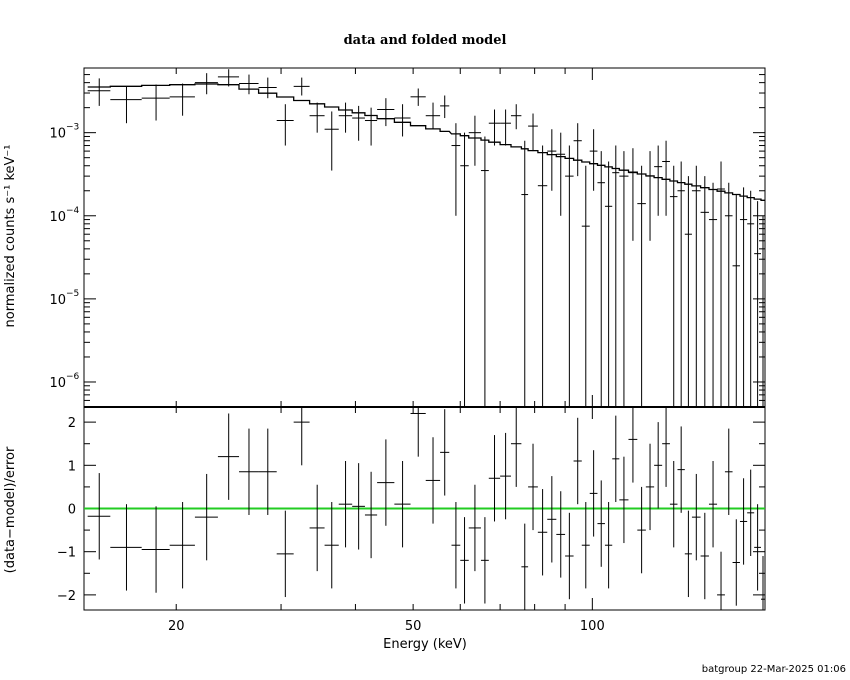  Describe the element at coordinates (73, 377) in the screenshot. I see `y-tick-exponent: −6` at that location.